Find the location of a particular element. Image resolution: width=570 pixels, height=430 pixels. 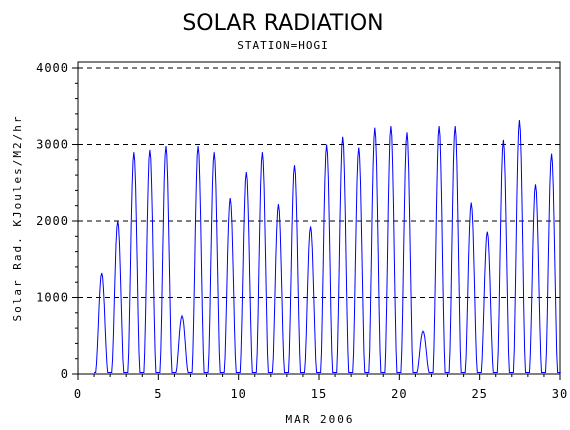

x-tick-label: 10 is located at coordinates (238, 394).